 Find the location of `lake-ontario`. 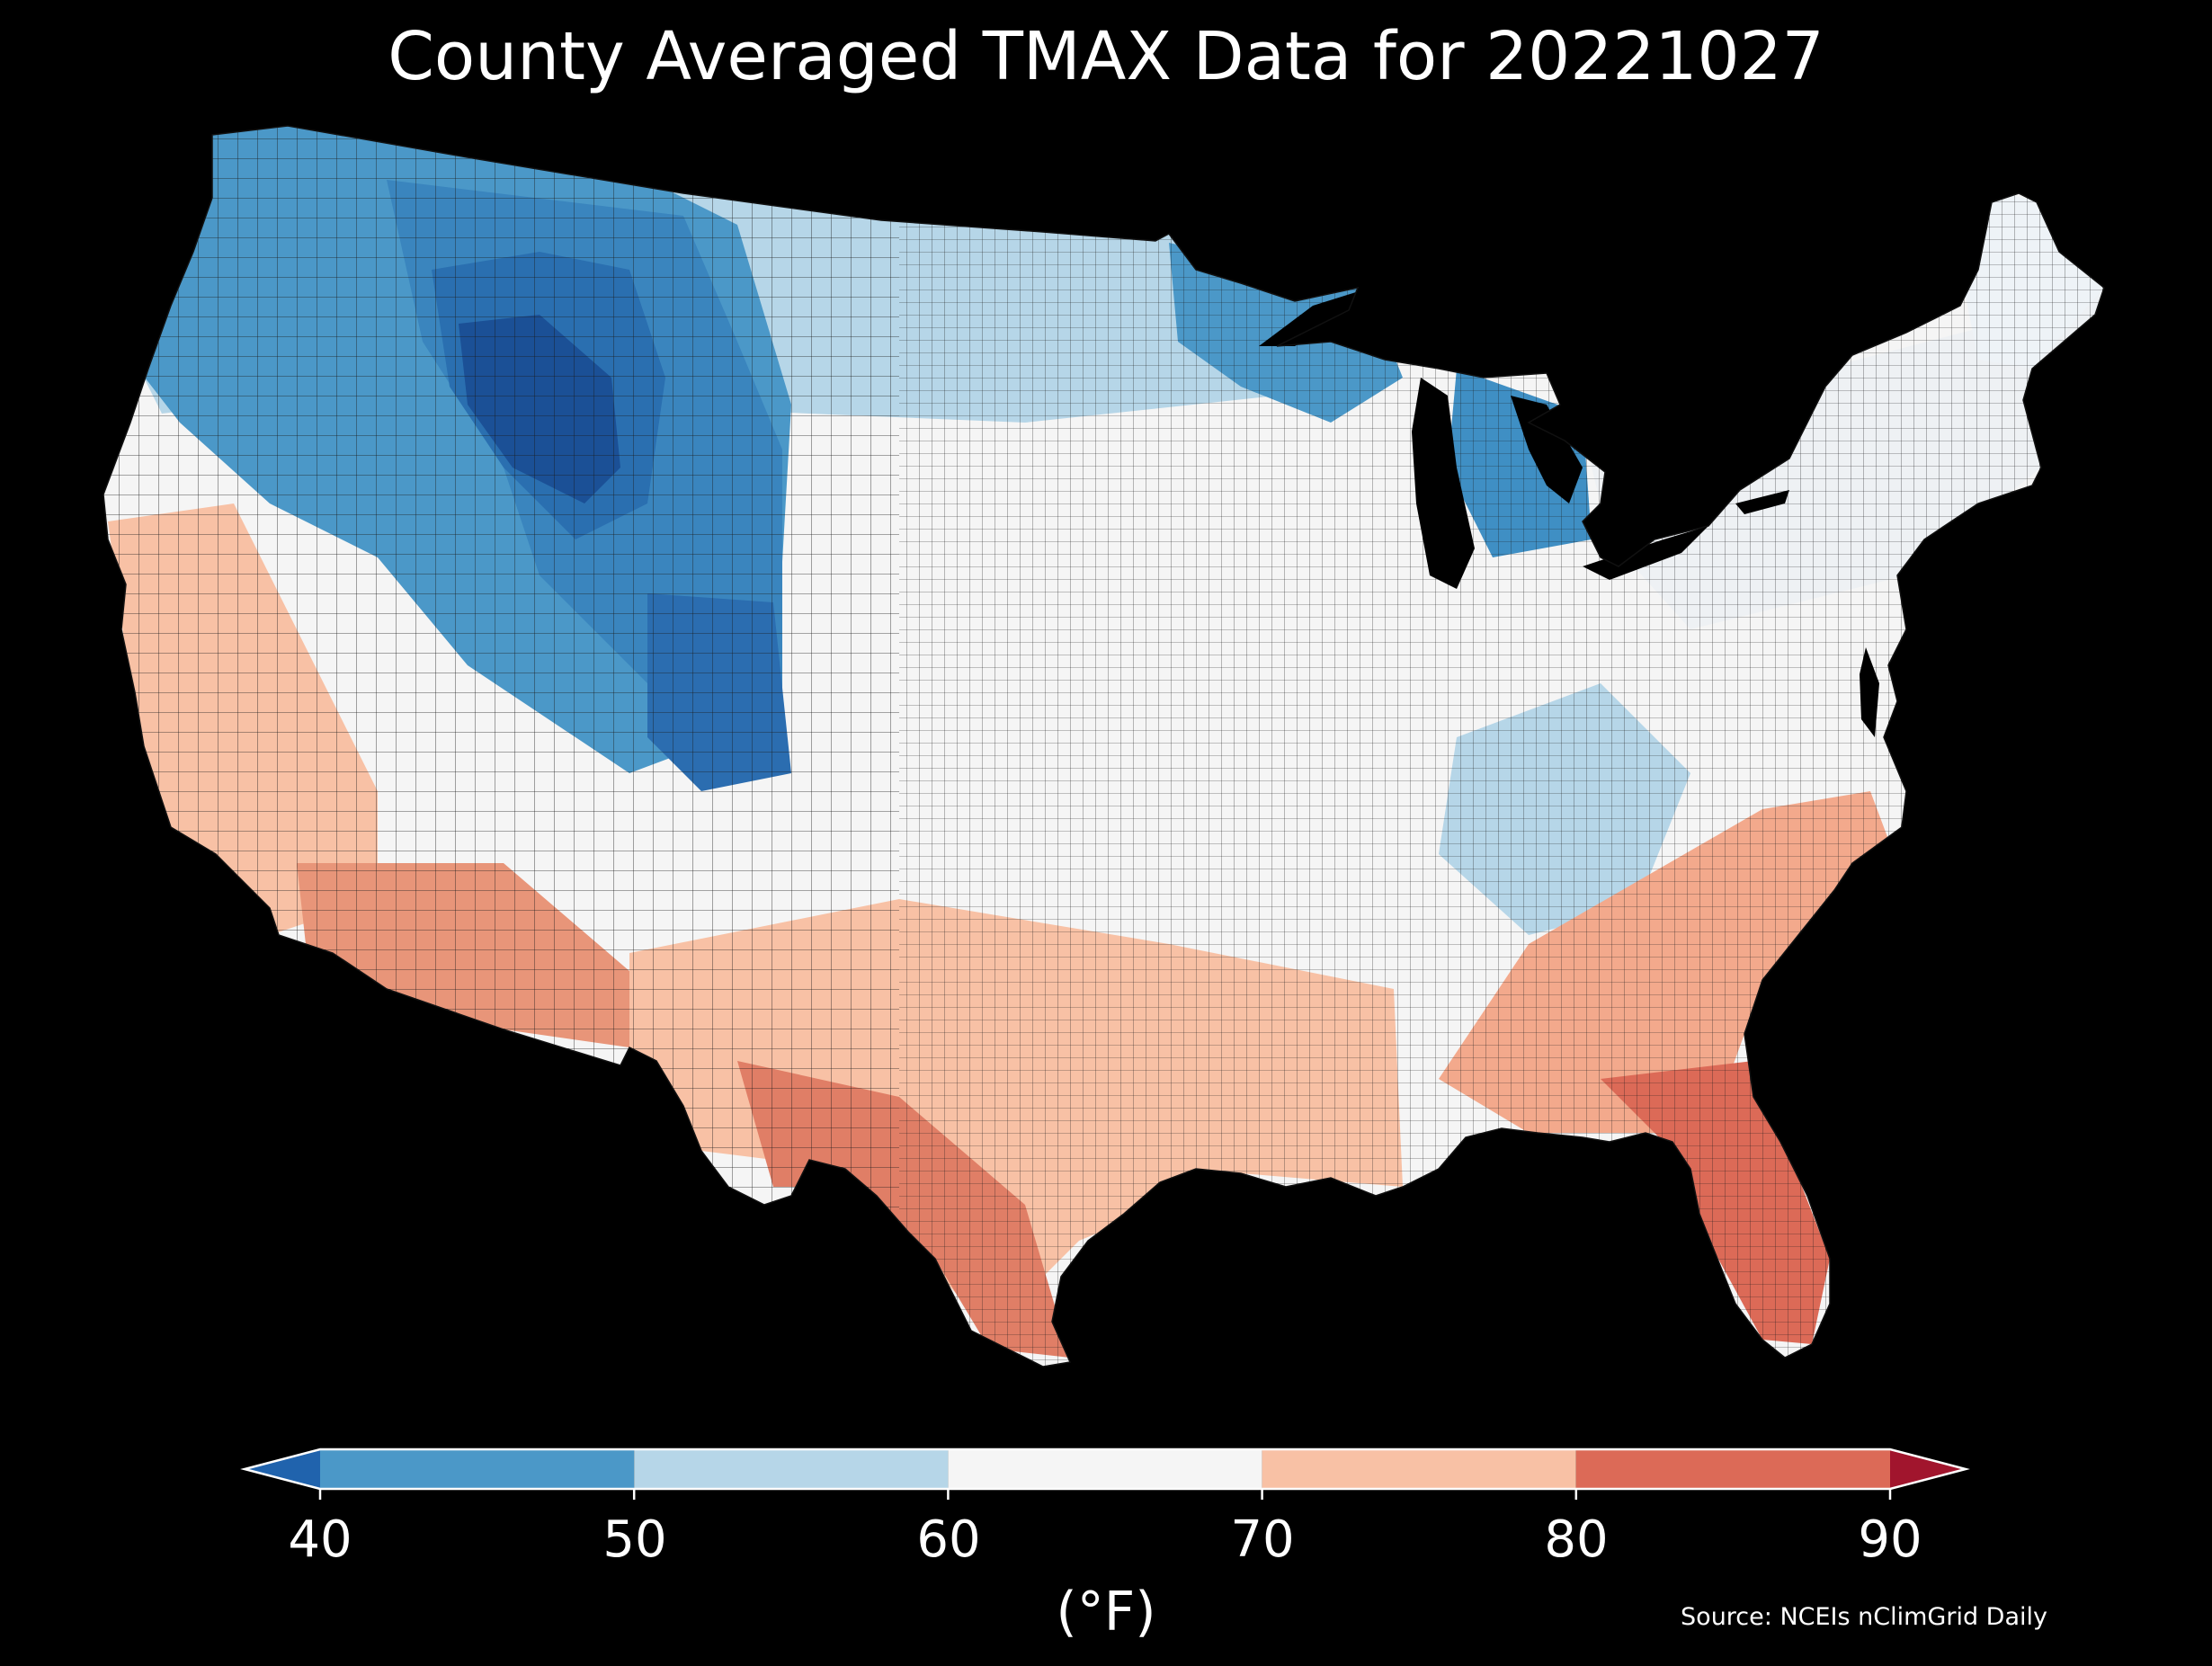

lake-ontario is located at coordinates (1762, 502).